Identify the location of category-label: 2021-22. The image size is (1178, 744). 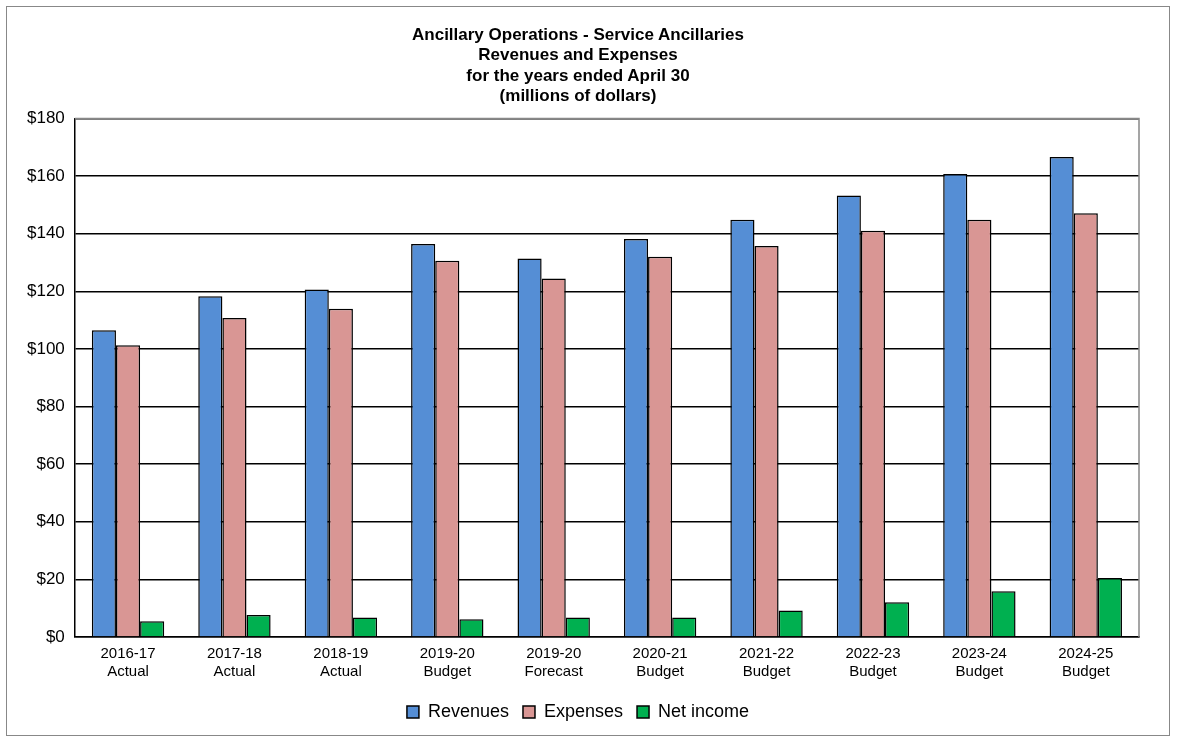
(767, 653).